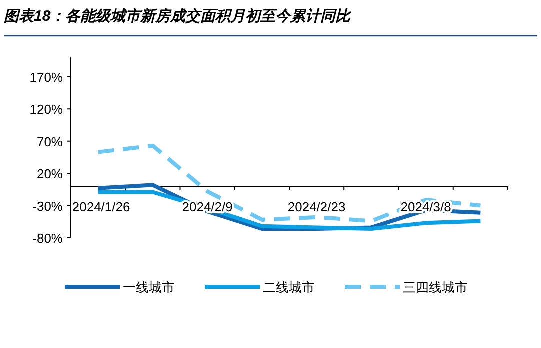 Image resolution: width=541 pixels, height=348 pixels. Describe the element at coordinates (48, 238) in the screenshot. I see `y-tick-label: -80%` at that location.